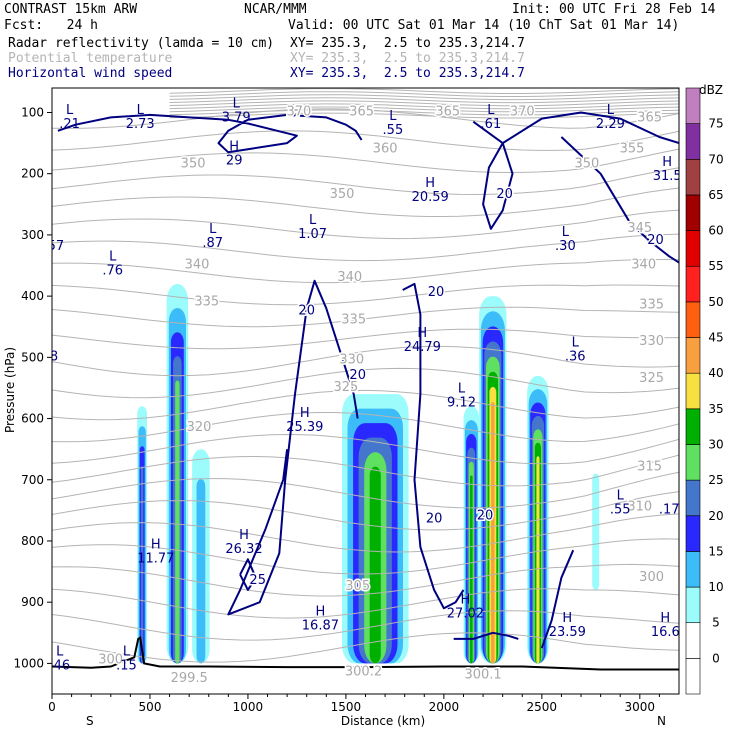  Describe the element at coordinates (90, 73) in the screenshot. I see `field-name-wind: Horizontal wind speed` at that location.